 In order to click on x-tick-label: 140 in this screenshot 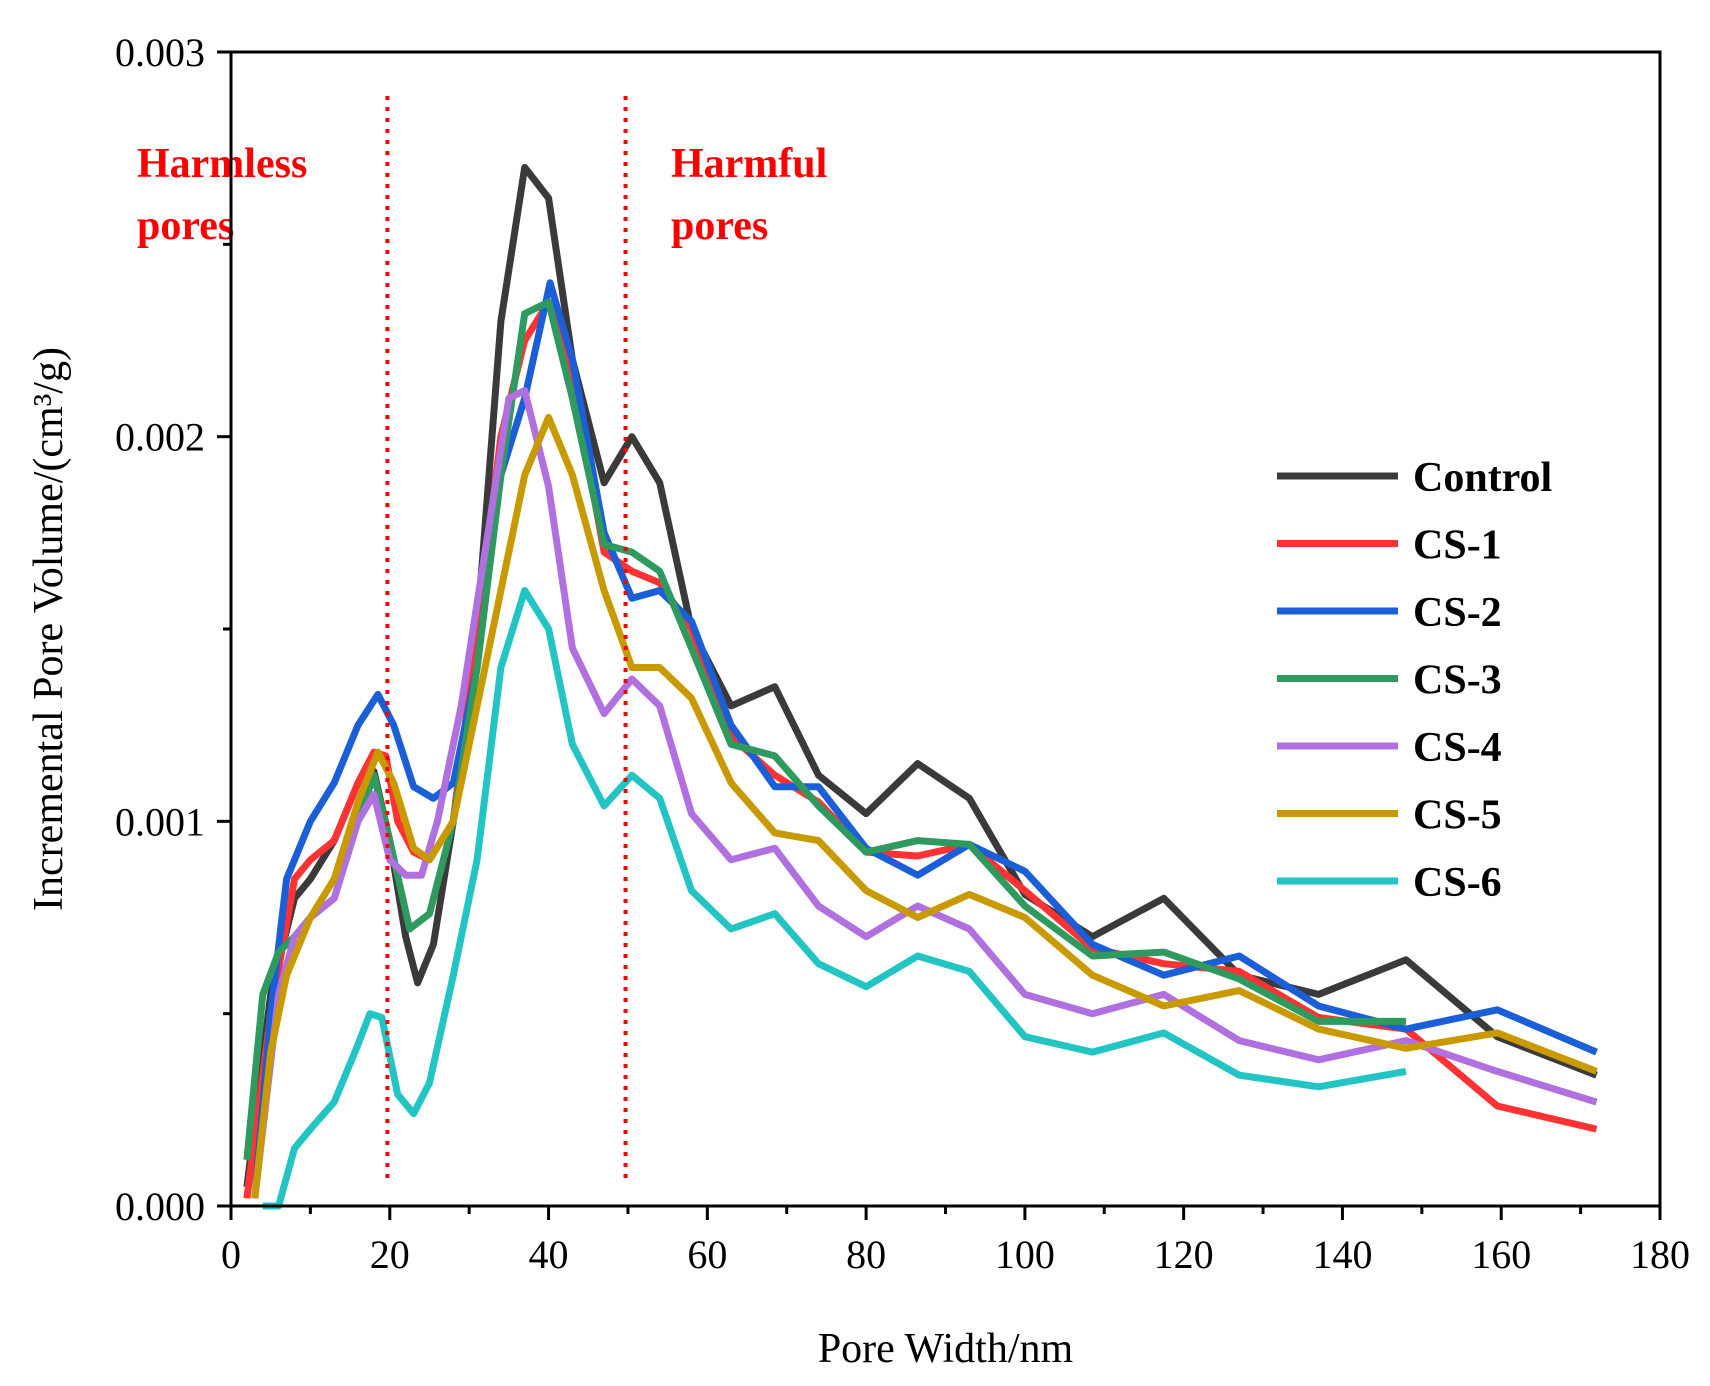, I will do `click(1342, 1254)`.